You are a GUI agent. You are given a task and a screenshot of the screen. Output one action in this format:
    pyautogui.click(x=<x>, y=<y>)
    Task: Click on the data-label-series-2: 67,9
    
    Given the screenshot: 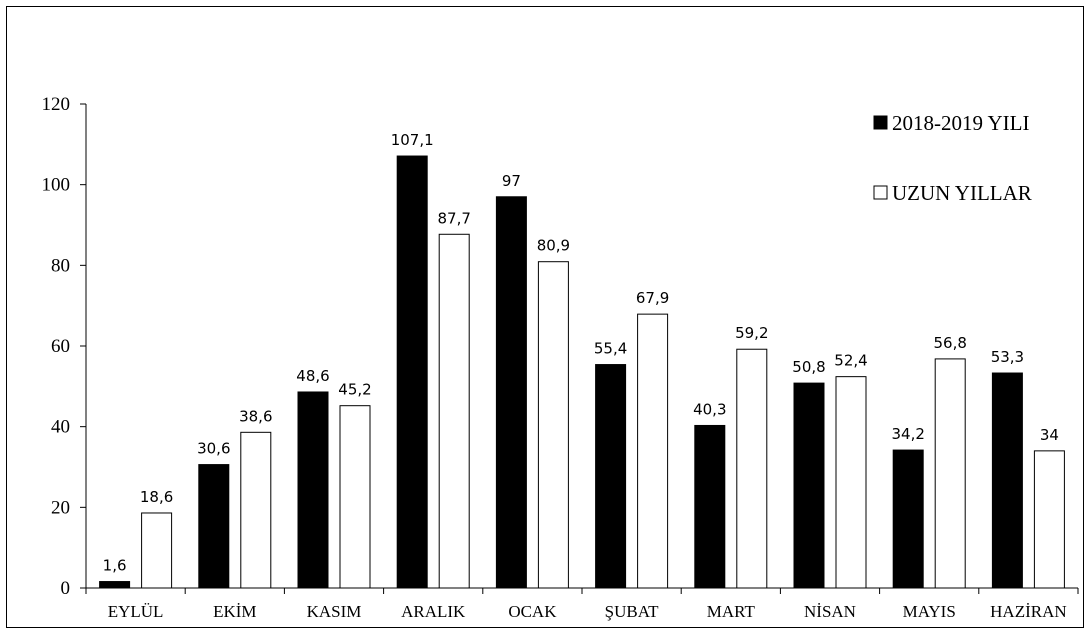 What is the action you would take?
    pyautogui.click(x=652, y=298)
    